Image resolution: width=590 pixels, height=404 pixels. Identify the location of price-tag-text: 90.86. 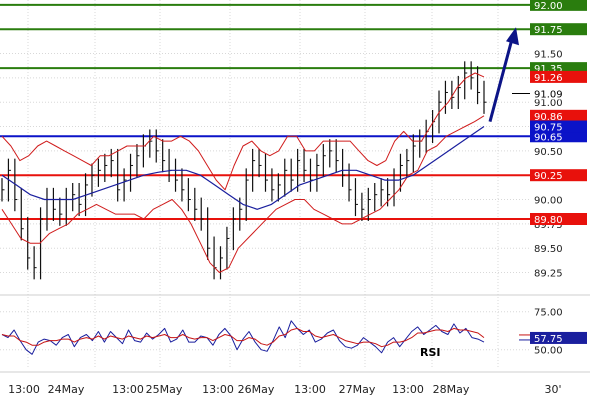
(548, 117).